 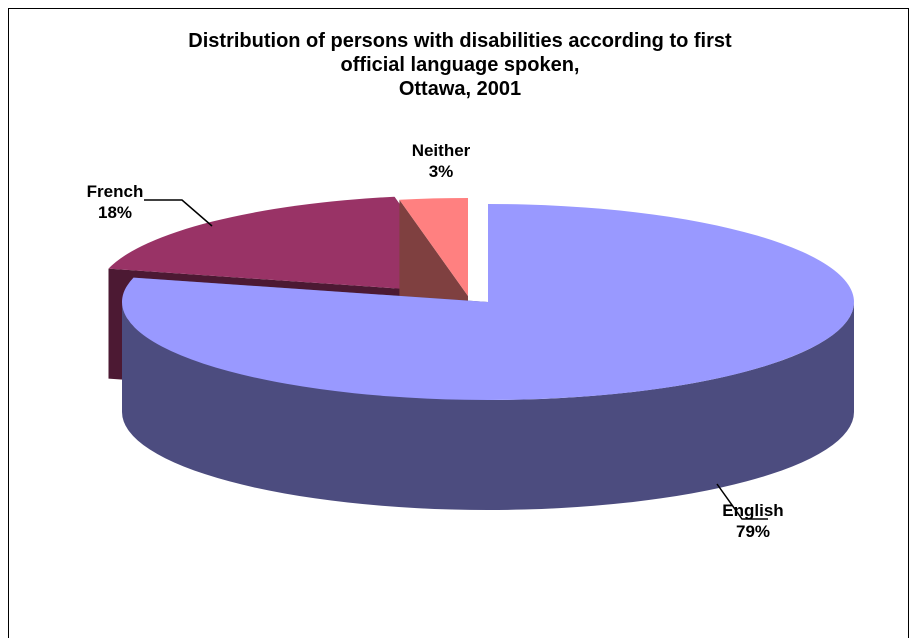 What do you see at coordinates (441, 171) in the screenshot?
I see `data-label-neither-value: 3%` at bounding box center [441, 171].